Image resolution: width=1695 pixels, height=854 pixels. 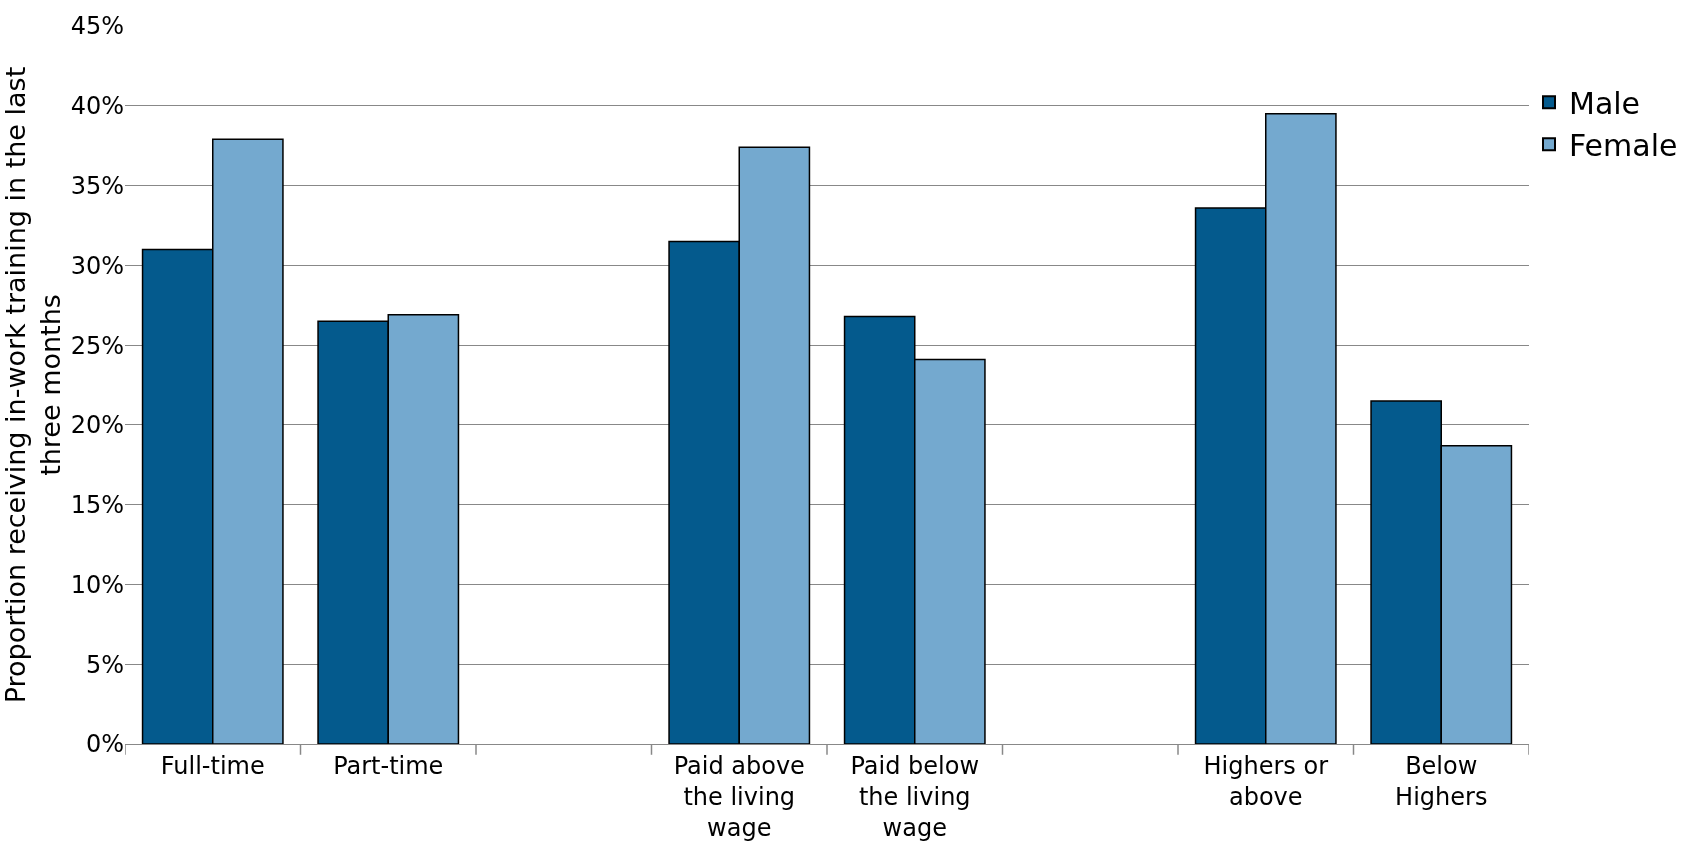 I want to click on legend-label: Male, so click(x=1605, y=103).